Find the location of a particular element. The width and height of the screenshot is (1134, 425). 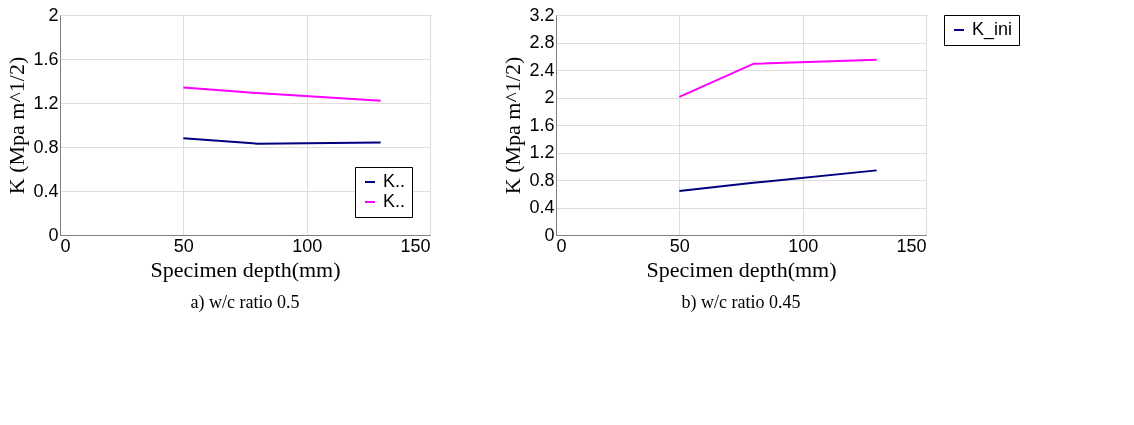

y-tick-label: 2.8 is located at coordinates (542, 42).